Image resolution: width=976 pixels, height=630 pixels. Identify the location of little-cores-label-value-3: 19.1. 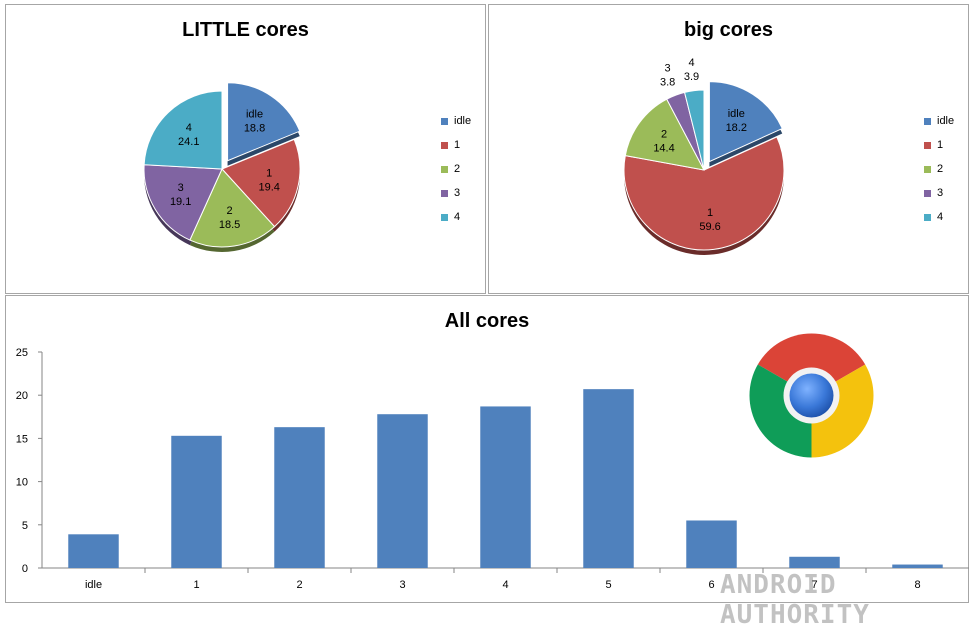
(180, 202).